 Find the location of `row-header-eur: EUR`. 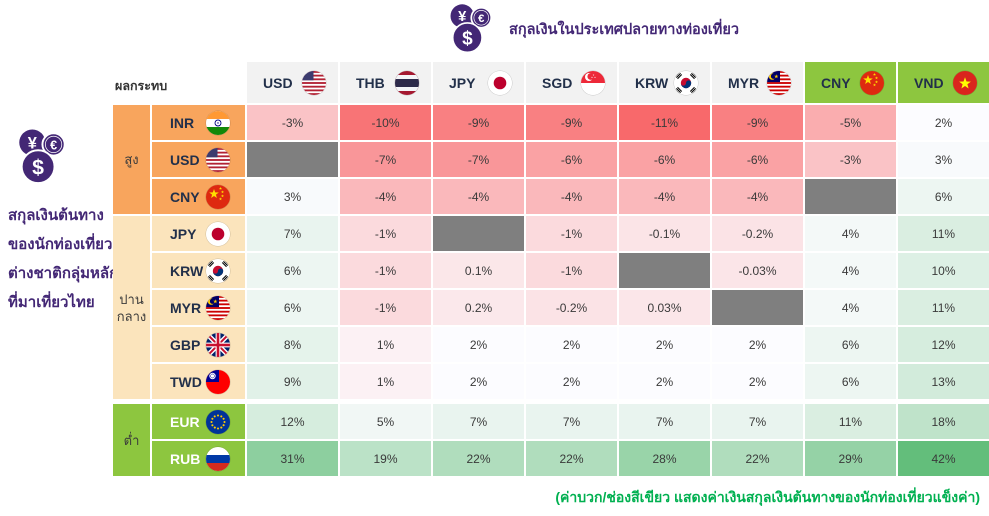

row-header-eur: EUR is located at coordinates (198, 421).